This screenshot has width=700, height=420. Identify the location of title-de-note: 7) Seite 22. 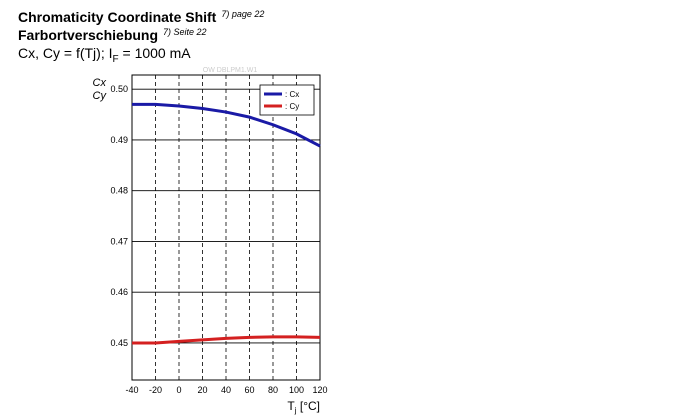
(185, 32).